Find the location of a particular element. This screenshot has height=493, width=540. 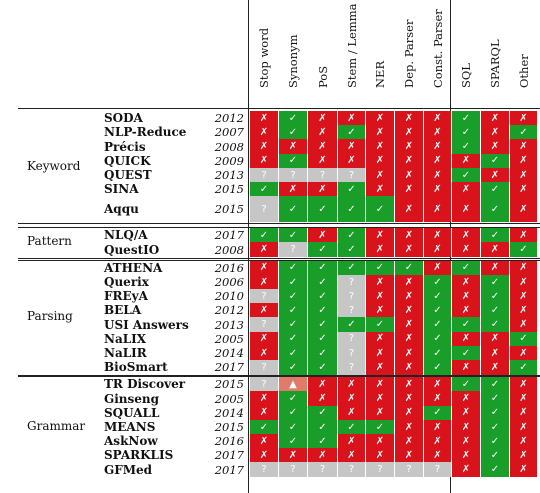

column-header: Stem / Lemma is located at coordinates (351, 53).